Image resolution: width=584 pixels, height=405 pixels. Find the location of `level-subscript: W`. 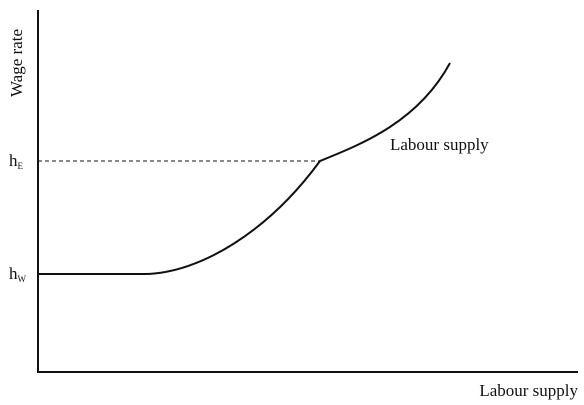

level-subscript: W is located at coordinates (22, 279).